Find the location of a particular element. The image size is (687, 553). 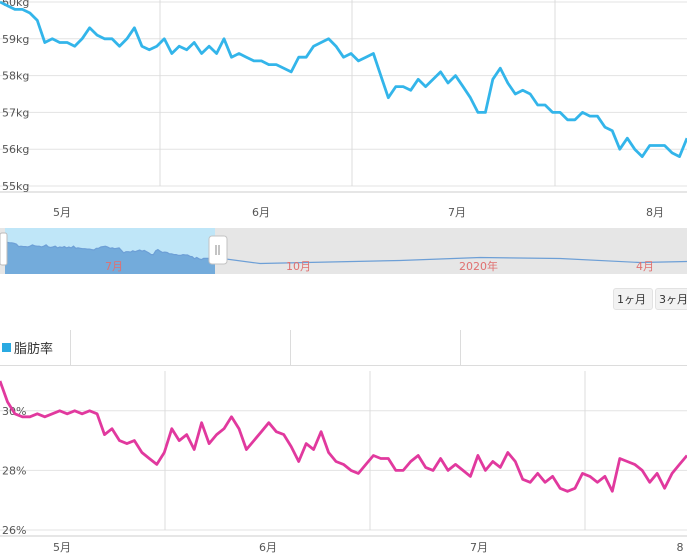

x-tick-label: 8月 is located at coordinates (655, 212).